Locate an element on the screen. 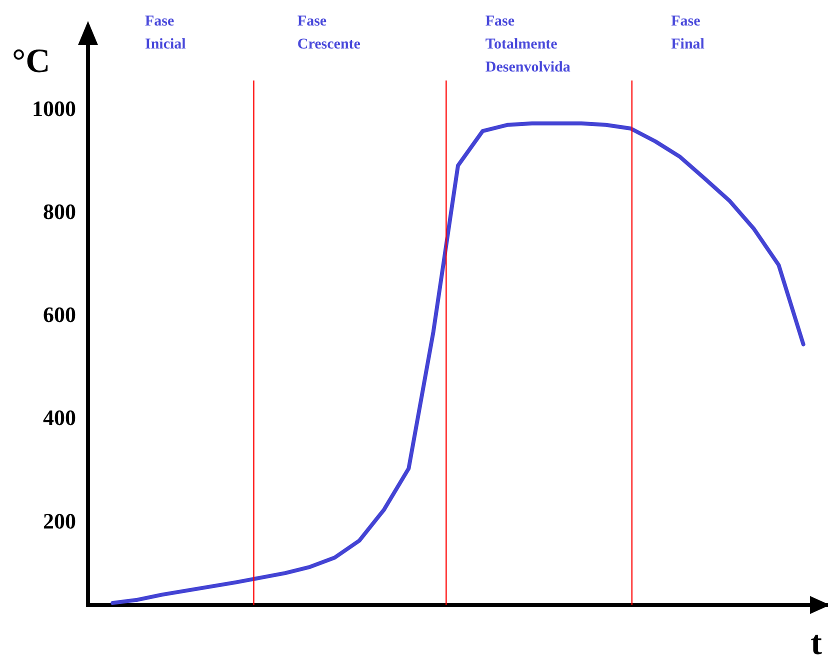 This screenshot has width=828, height=666. y-tick-label: 1000 is located at coordinates (54, 109).